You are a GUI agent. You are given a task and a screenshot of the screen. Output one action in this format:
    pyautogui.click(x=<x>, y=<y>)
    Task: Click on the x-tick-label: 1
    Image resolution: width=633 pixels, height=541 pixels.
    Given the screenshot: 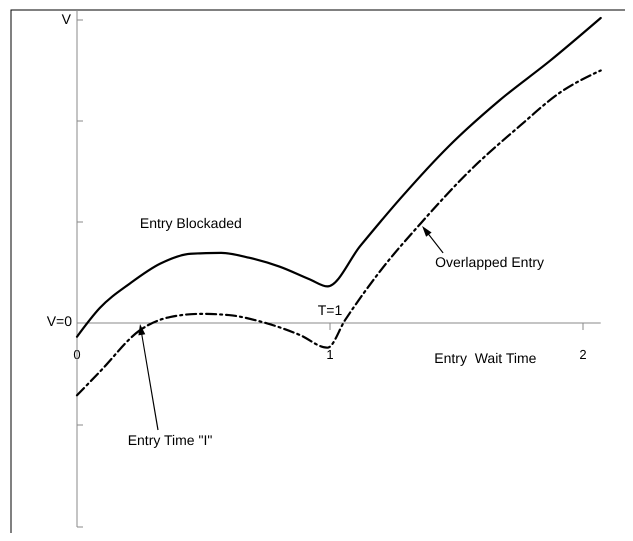 What is the action you would take?
    pyautogui.click(x=330, y=354)
    